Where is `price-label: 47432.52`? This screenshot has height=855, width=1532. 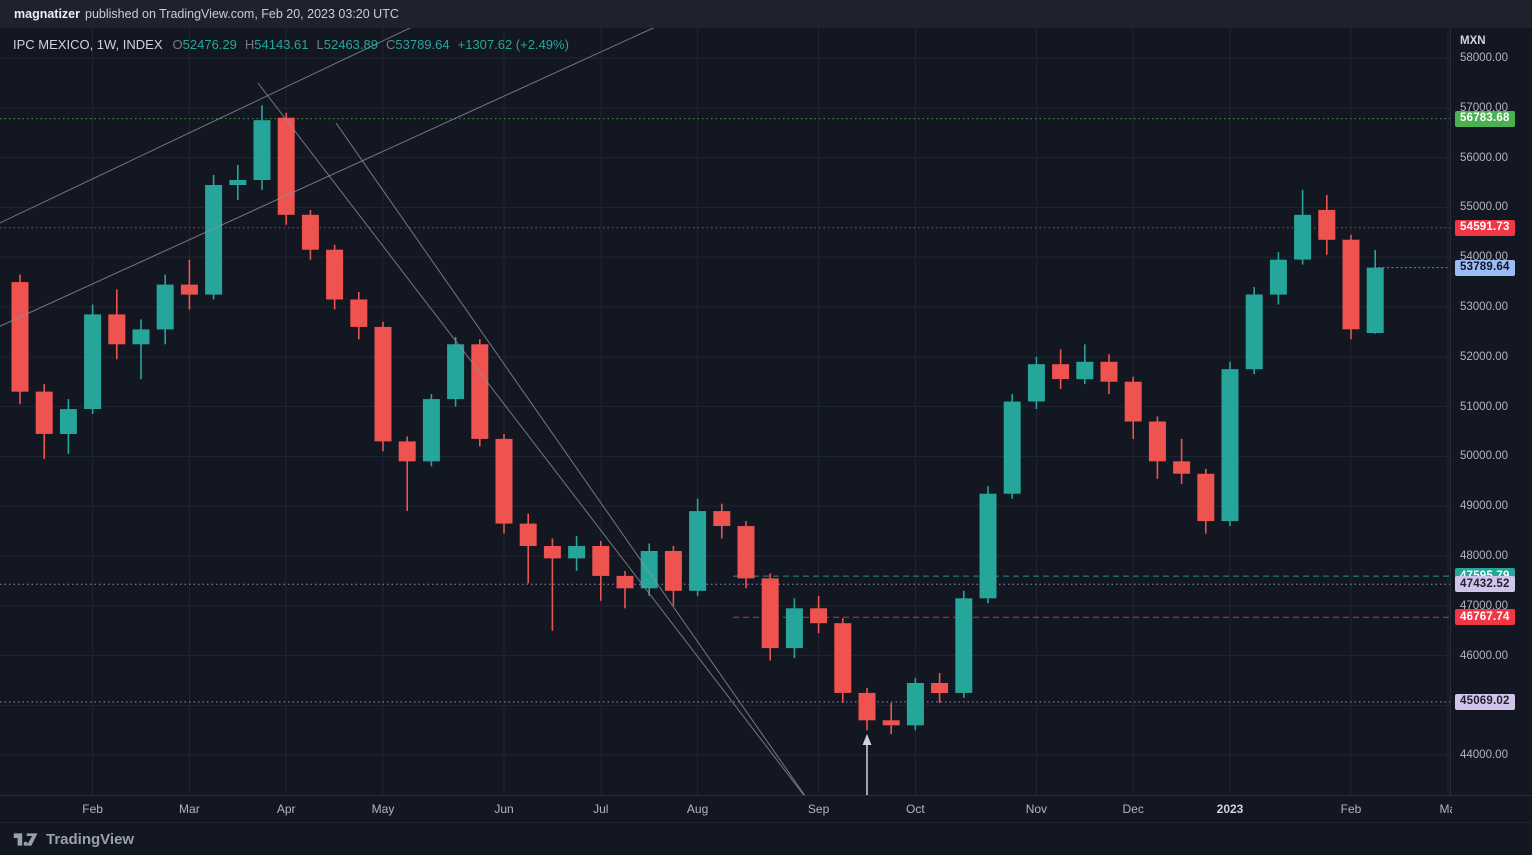
price-label: 47432.52 is located at coordinates (1485, 584).